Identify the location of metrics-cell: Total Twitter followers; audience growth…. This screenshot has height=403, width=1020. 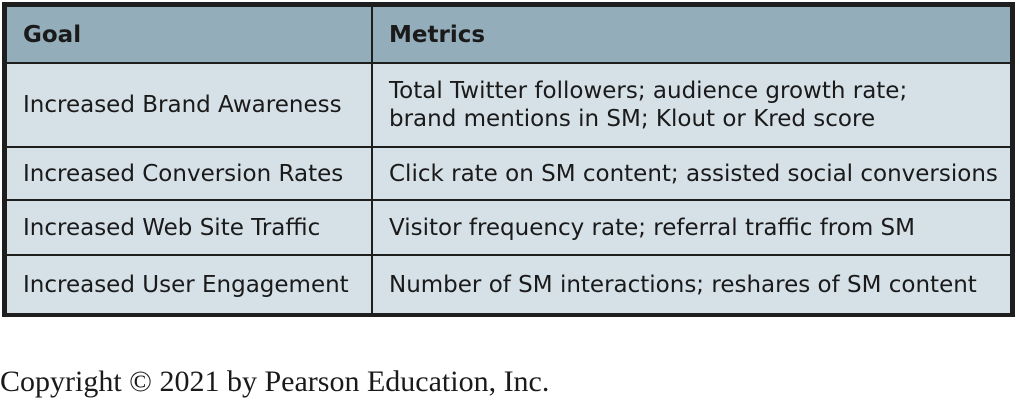
(691, 105).